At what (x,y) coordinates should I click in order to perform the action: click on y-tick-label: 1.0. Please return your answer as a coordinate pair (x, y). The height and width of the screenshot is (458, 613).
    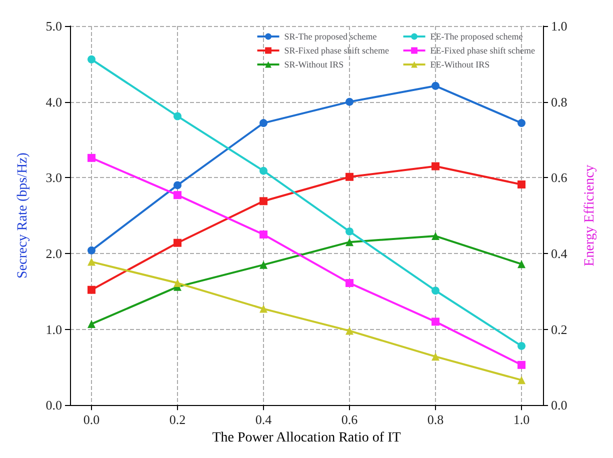
    Looking at the image, I should click on (54, 329).